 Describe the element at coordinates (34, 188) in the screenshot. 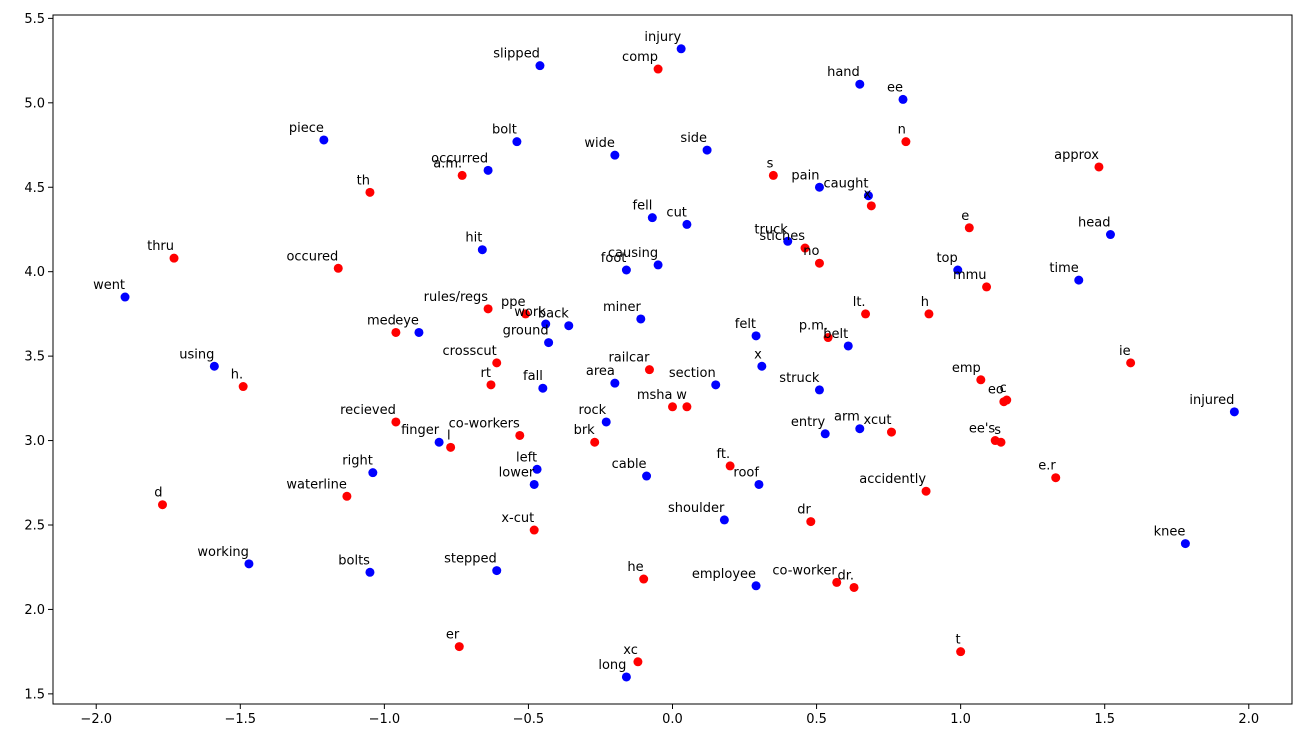

I see `y-tick-label: 4.5` at that location.